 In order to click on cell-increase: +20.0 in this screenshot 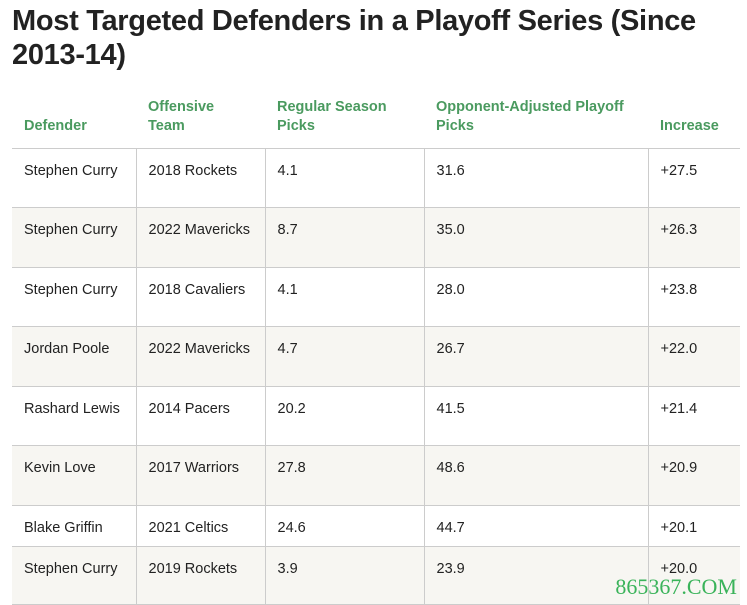, I will do `click(693, 575)`.